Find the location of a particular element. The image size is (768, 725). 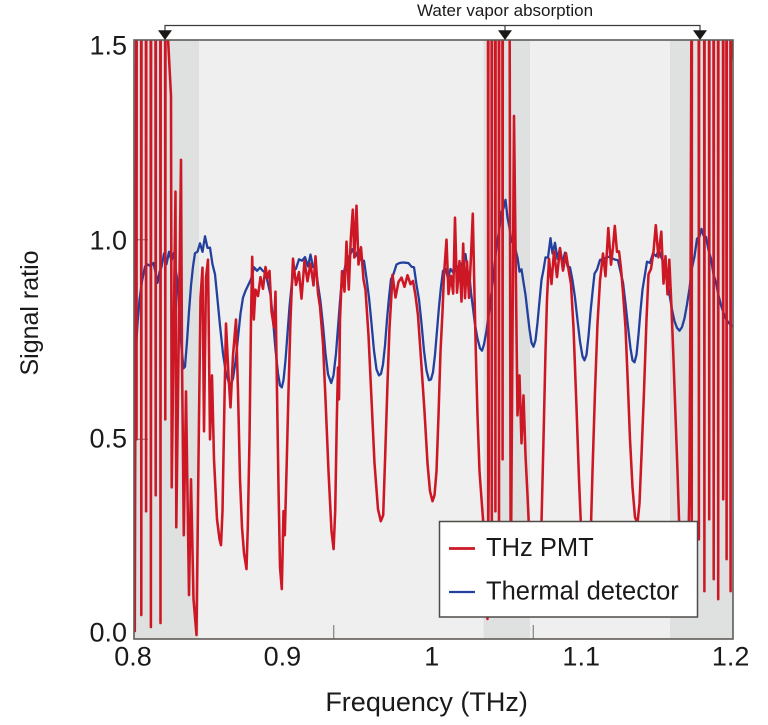

svg-text: 0.9 is located at coordinates (283, 657).